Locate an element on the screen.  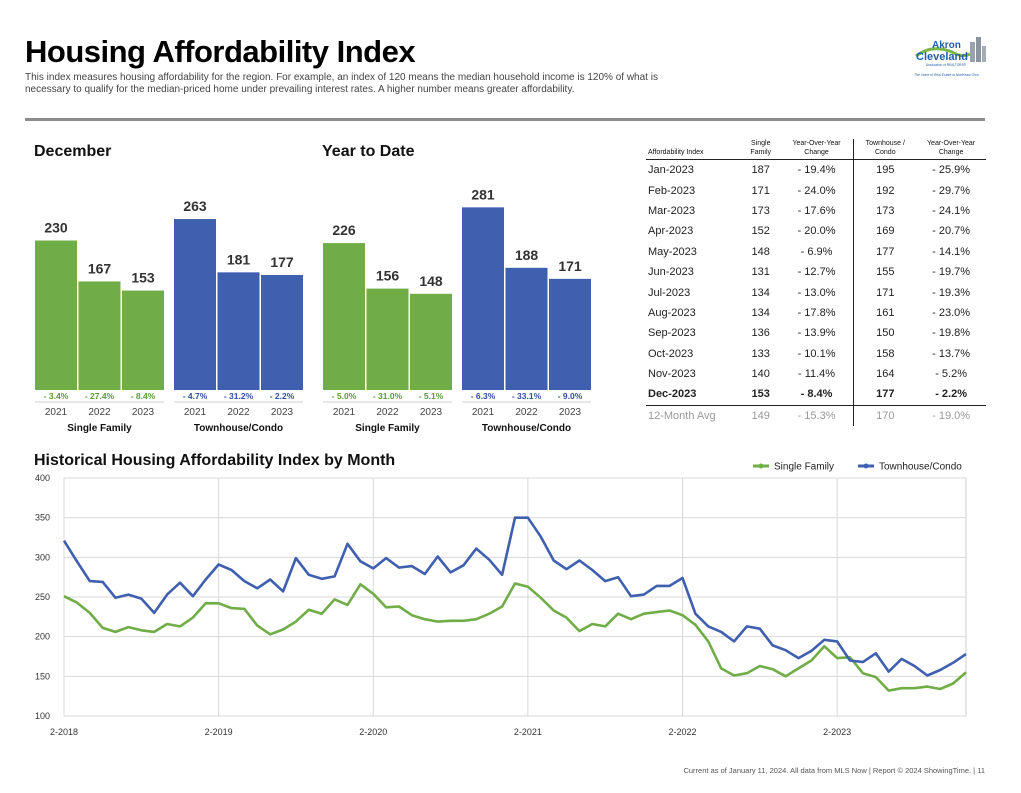
ytd-change-label-1-1: - 33.1% is located at coordinates (527, 396).